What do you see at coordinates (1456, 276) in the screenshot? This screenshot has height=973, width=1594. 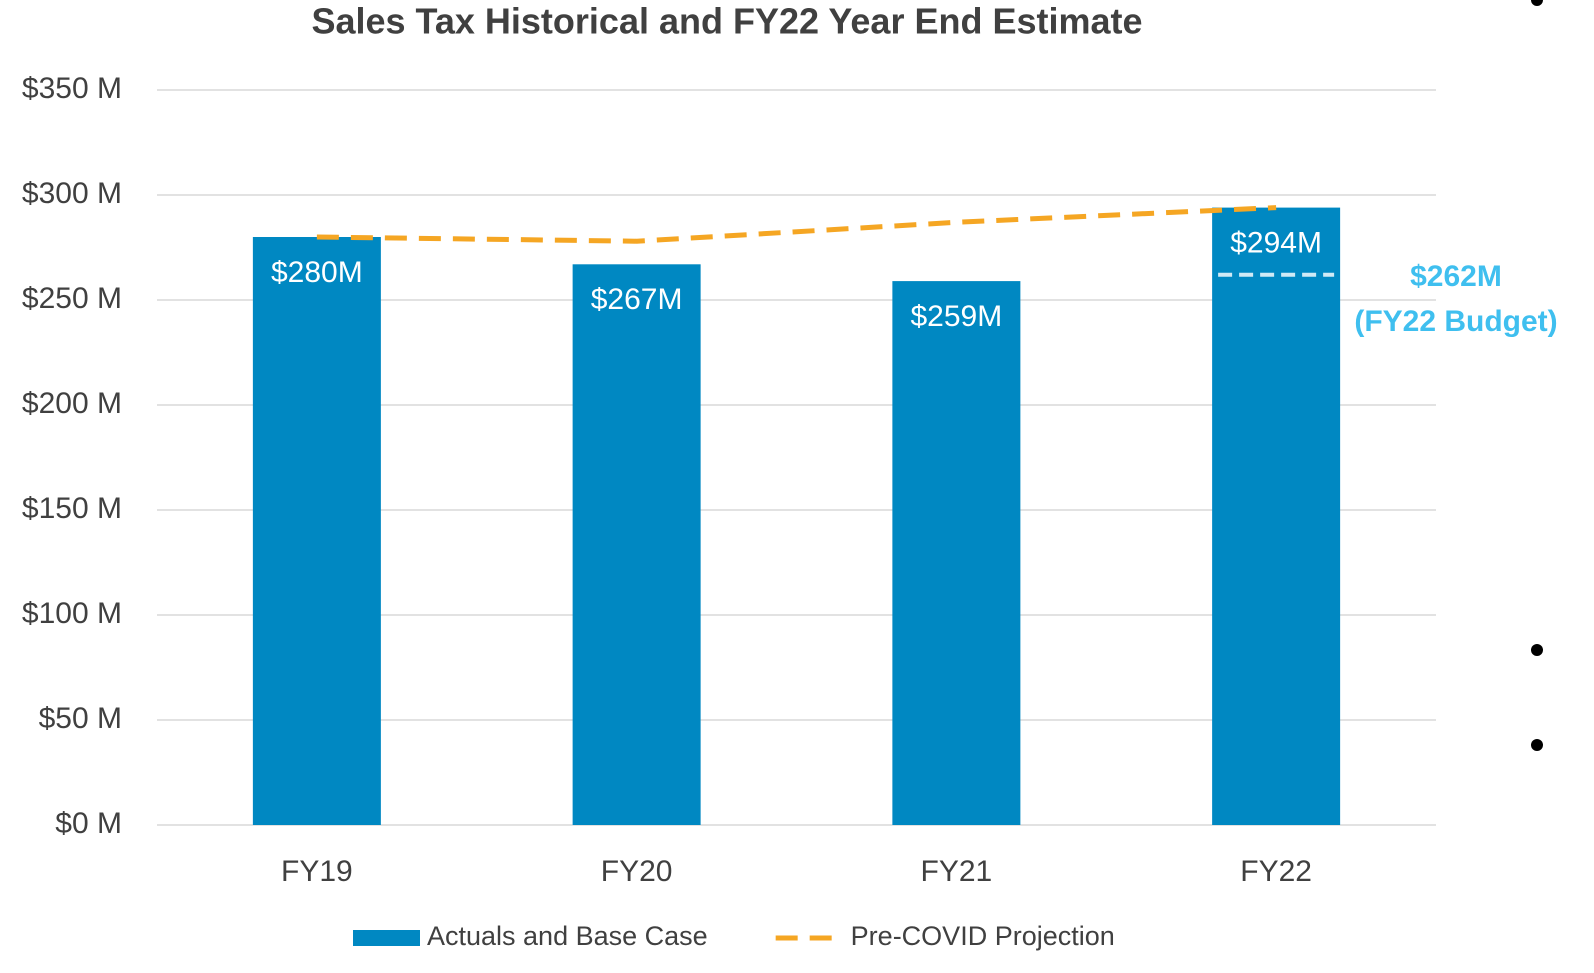 I see `annotation-label: $262M` at bounding box center [1456, 276].